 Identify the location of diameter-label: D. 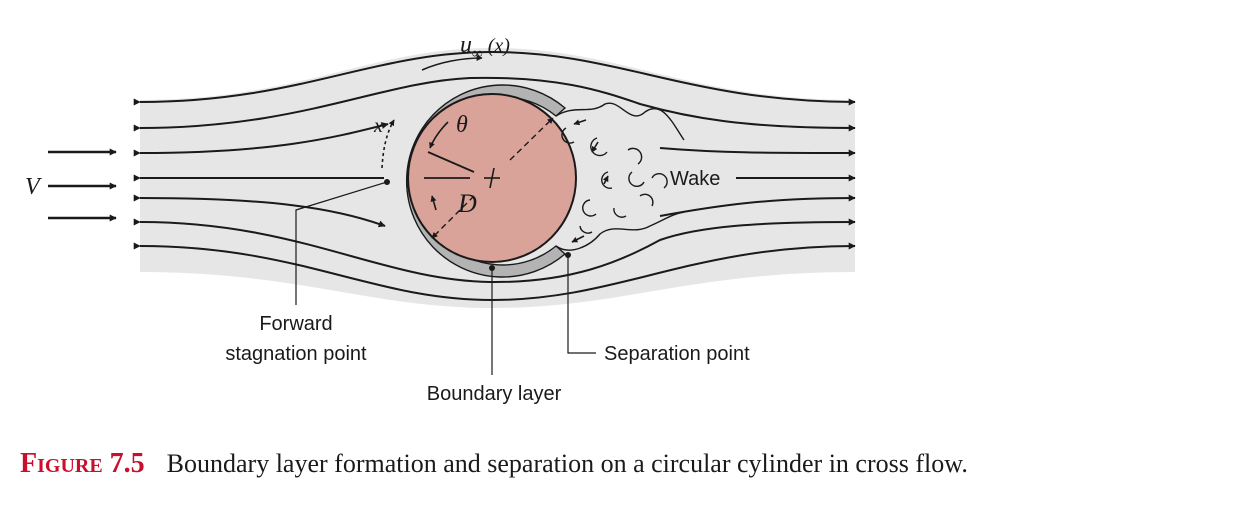
(467, 203).